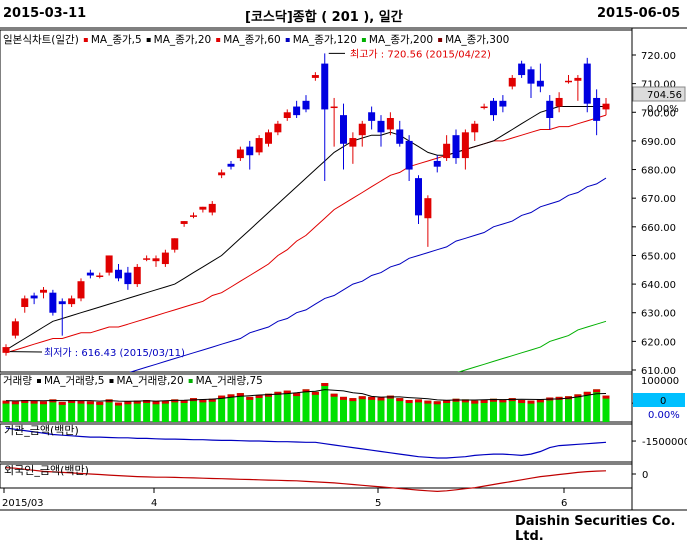  Describe the element at coordinates (23, 503) in the screenshot. I see `x-tick-label: 2015/03` at that location.